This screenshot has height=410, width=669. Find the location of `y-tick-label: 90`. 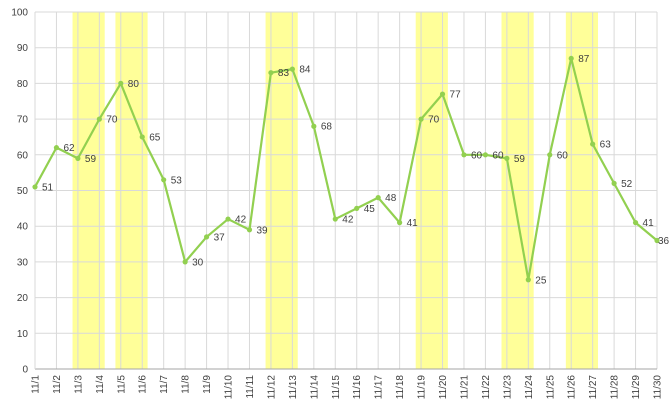

y-tick-label: 90 is located at coordinates (23, 48).